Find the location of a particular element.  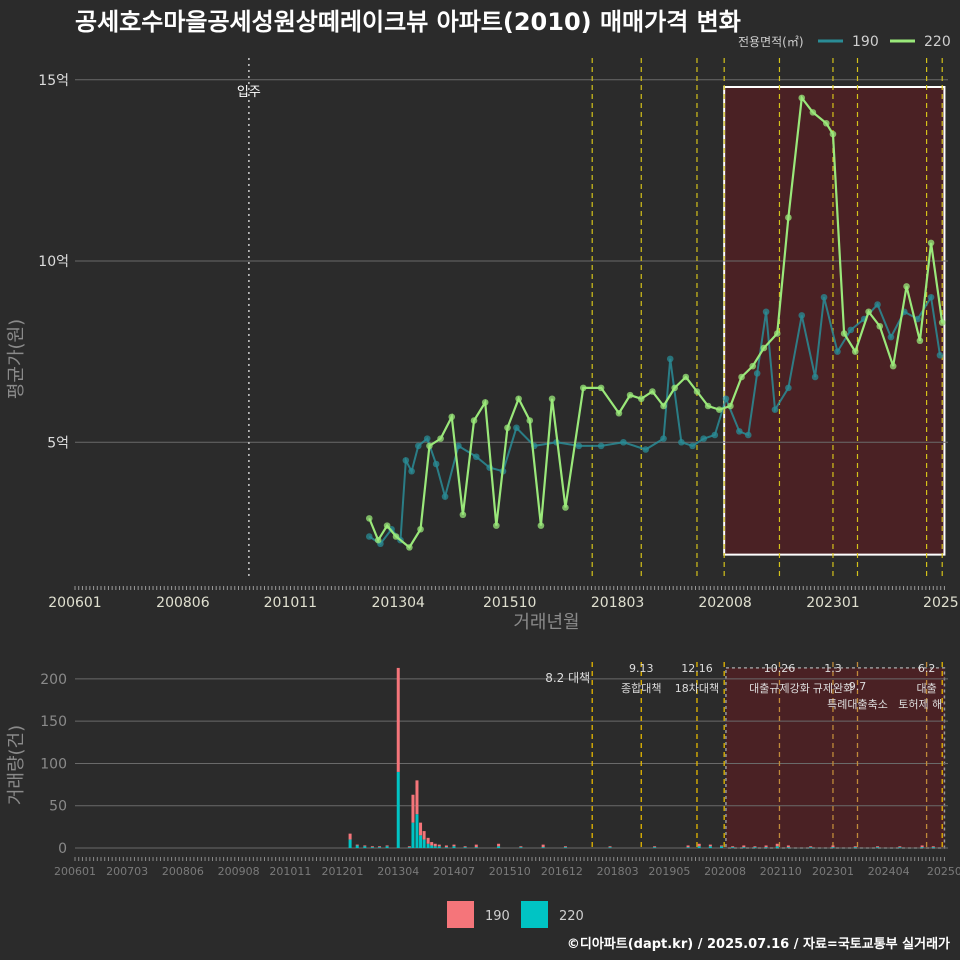

event-label: 특례대출축소 is located at coordinates (857, 704).